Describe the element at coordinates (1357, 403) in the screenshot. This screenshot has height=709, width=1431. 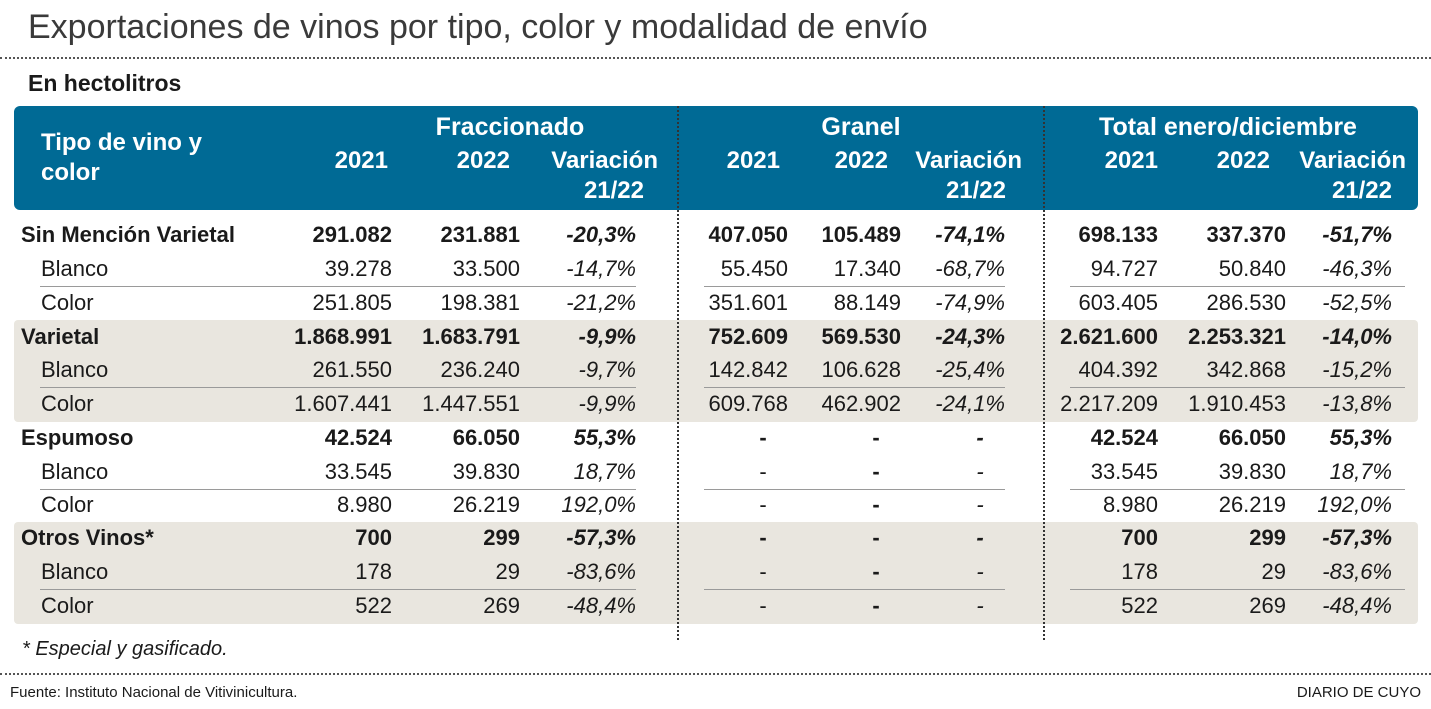
I see `cell-total-variacion: -13,8%` at that location.